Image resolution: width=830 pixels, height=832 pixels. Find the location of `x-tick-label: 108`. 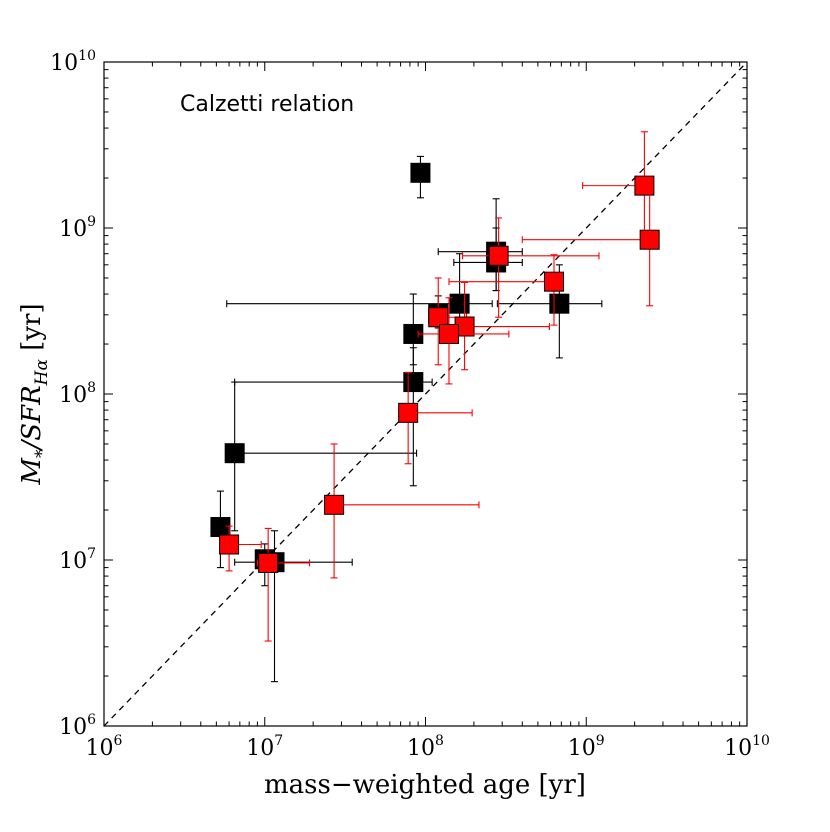

x-tick-label: 108 is located at coordinates (425, 747).